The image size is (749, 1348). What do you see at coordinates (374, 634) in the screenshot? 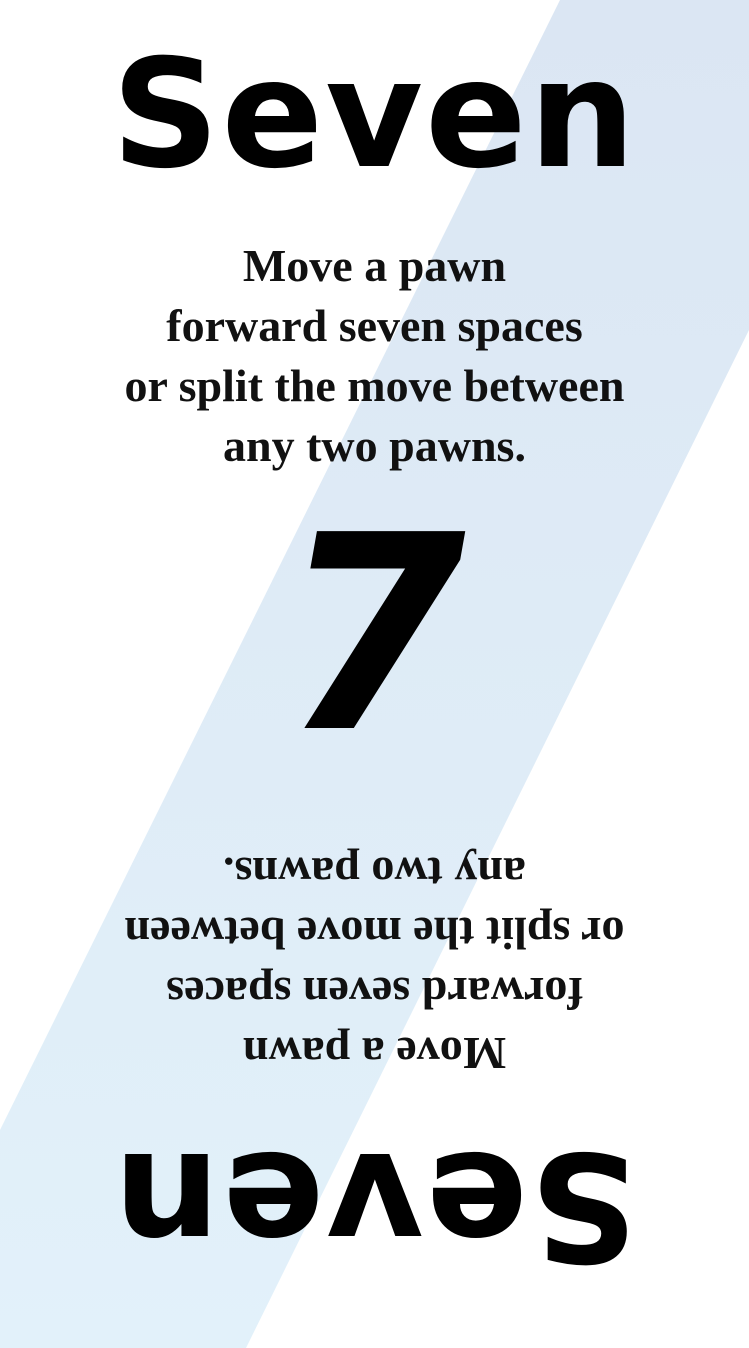
I see `card-number: 7` at bounding box center [374, 634].